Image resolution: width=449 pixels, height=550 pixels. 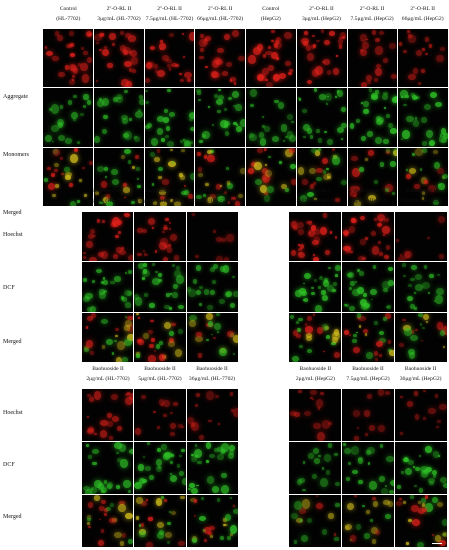 I want to click on pc-left-headers-1-line2: 5μg/mL (HL-7702), so click(x=160, y=379).